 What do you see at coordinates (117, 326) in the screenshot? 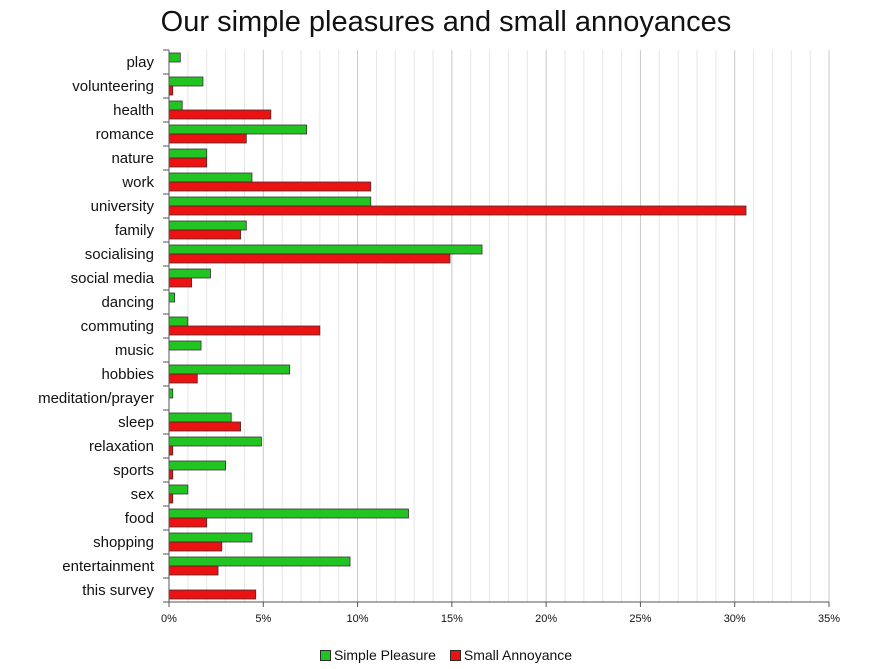
I see `category-label-commuting: commuting` at bounding box center [117, 326].